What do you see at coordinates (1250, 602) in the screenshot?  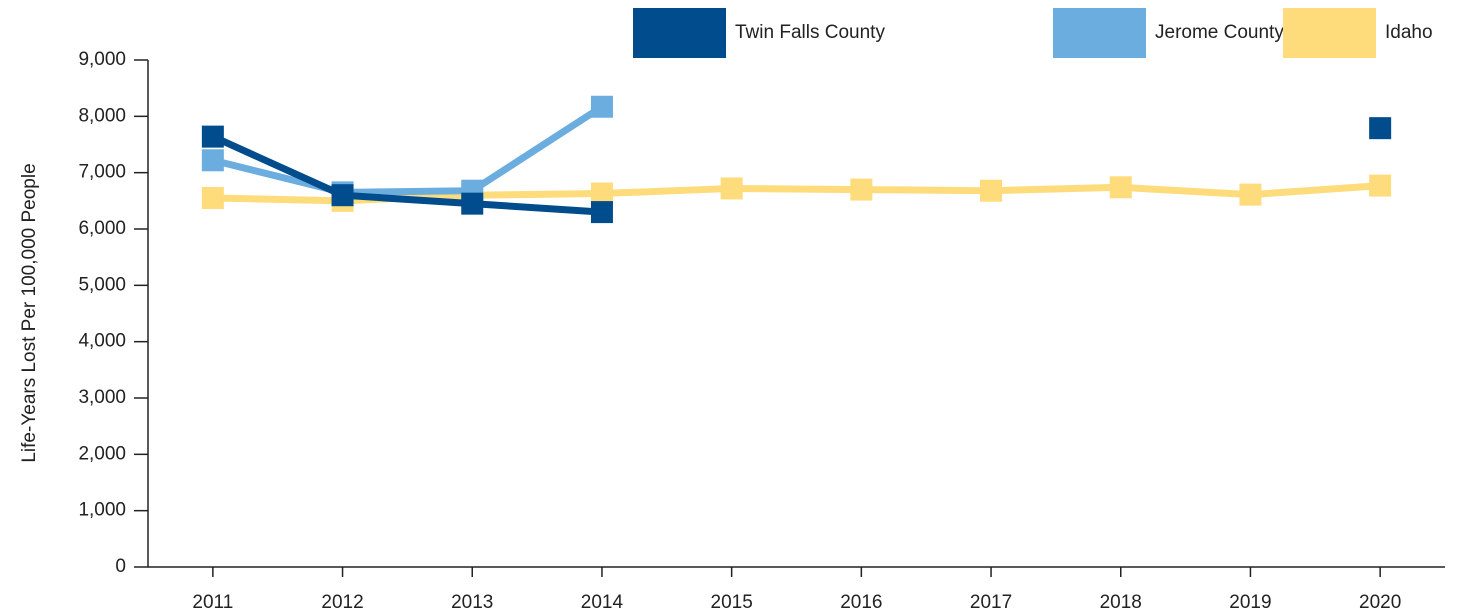 I see `x-tick-label: 2019` at bounding box center [1250, 602].